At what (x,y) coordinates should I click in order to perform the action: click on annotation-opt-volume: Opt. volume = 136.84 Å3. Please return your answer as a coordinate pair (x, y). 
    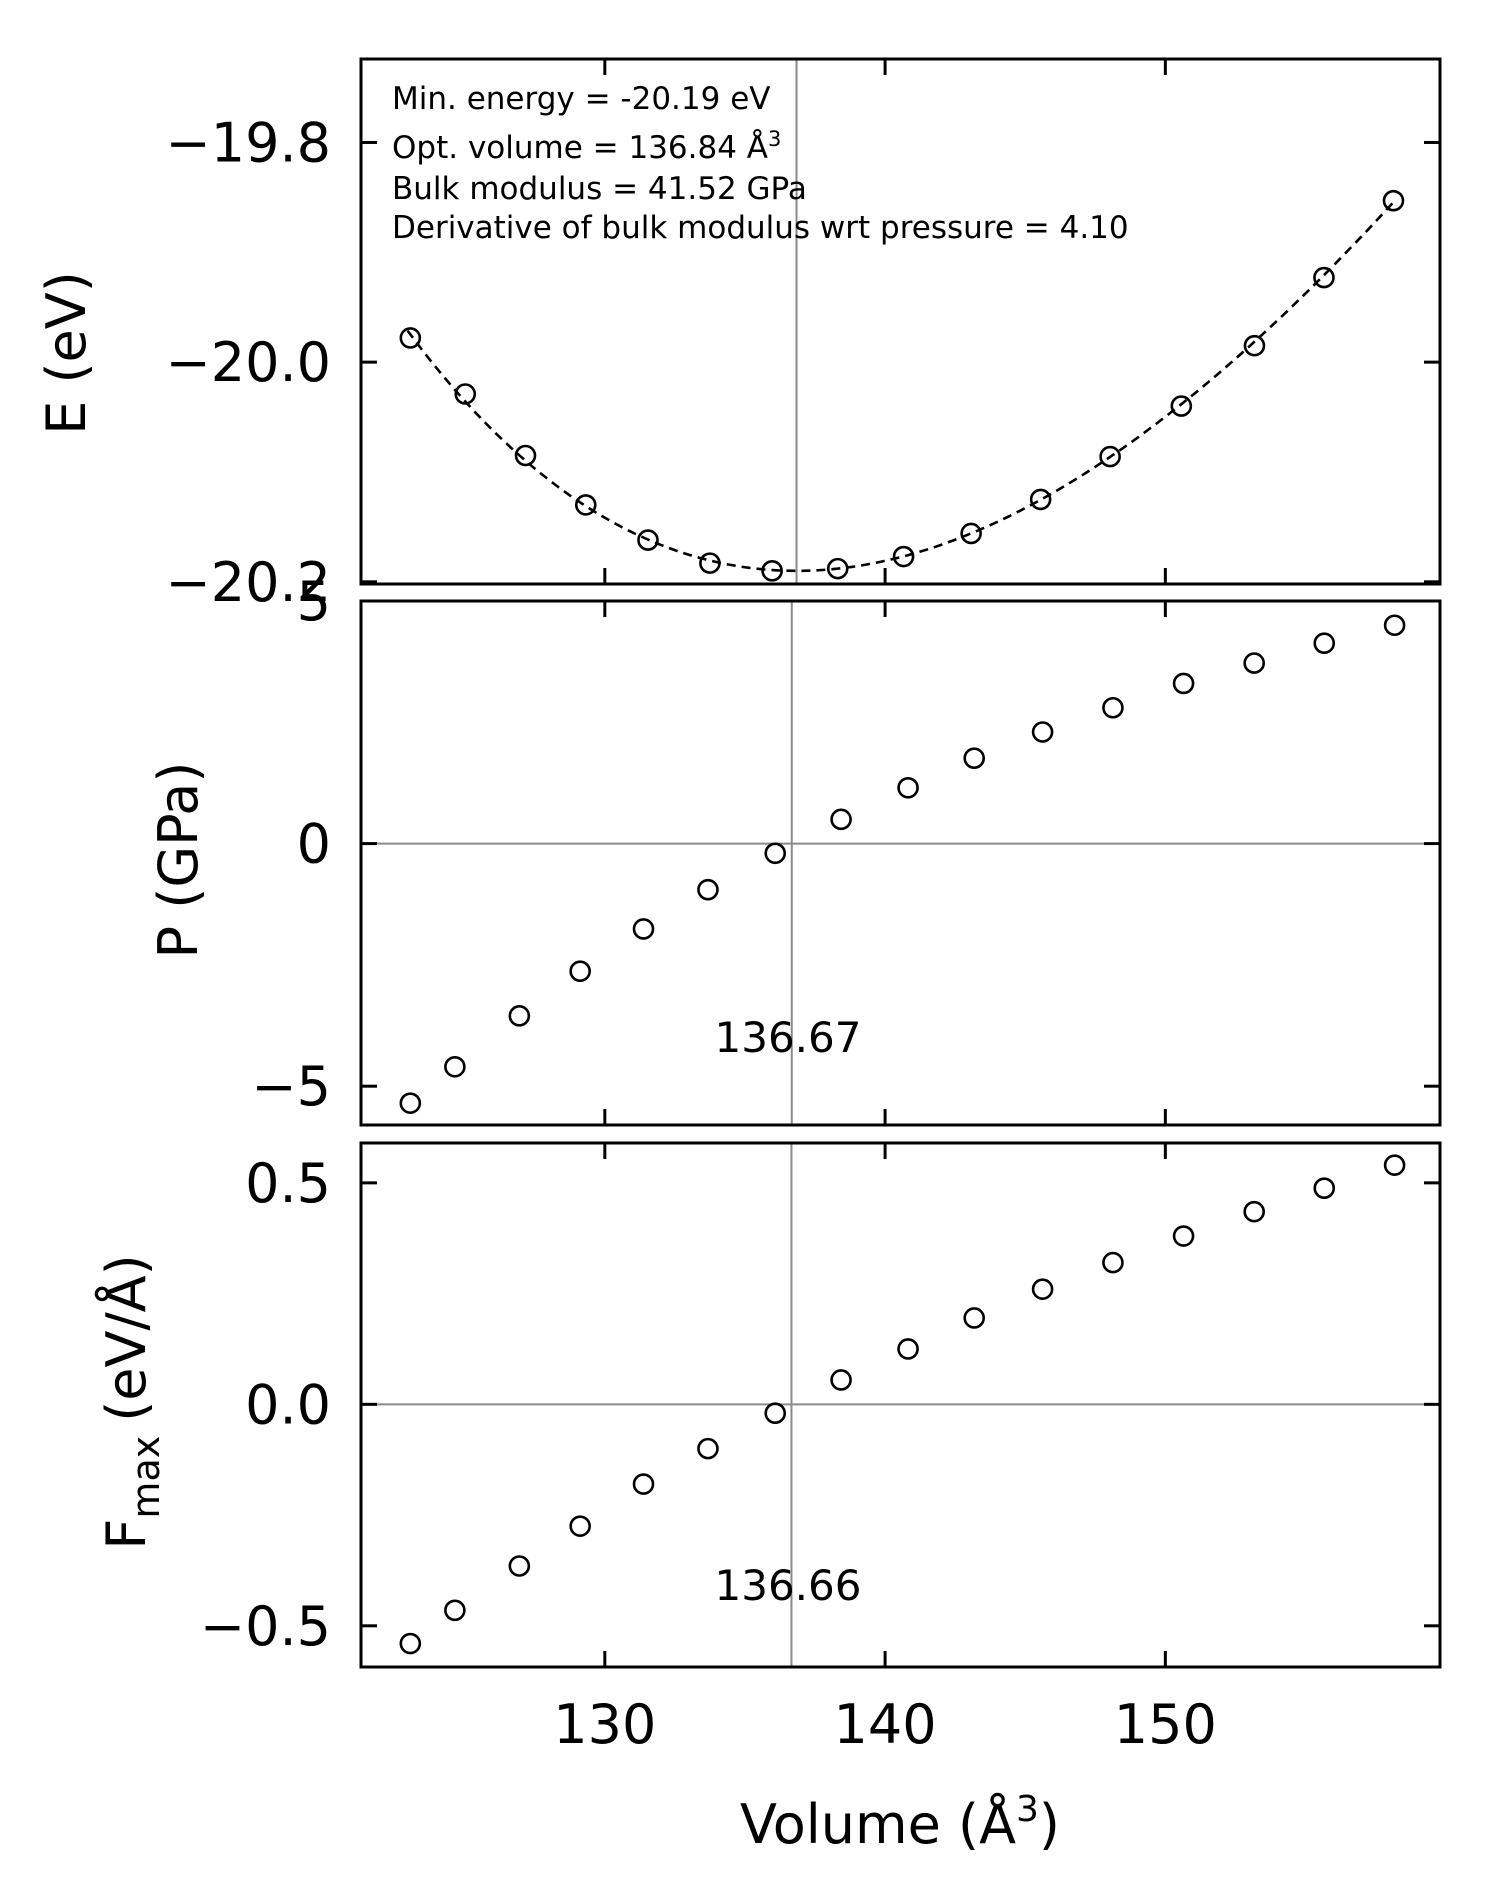
    Looking at the image, I should click on (586, 146).